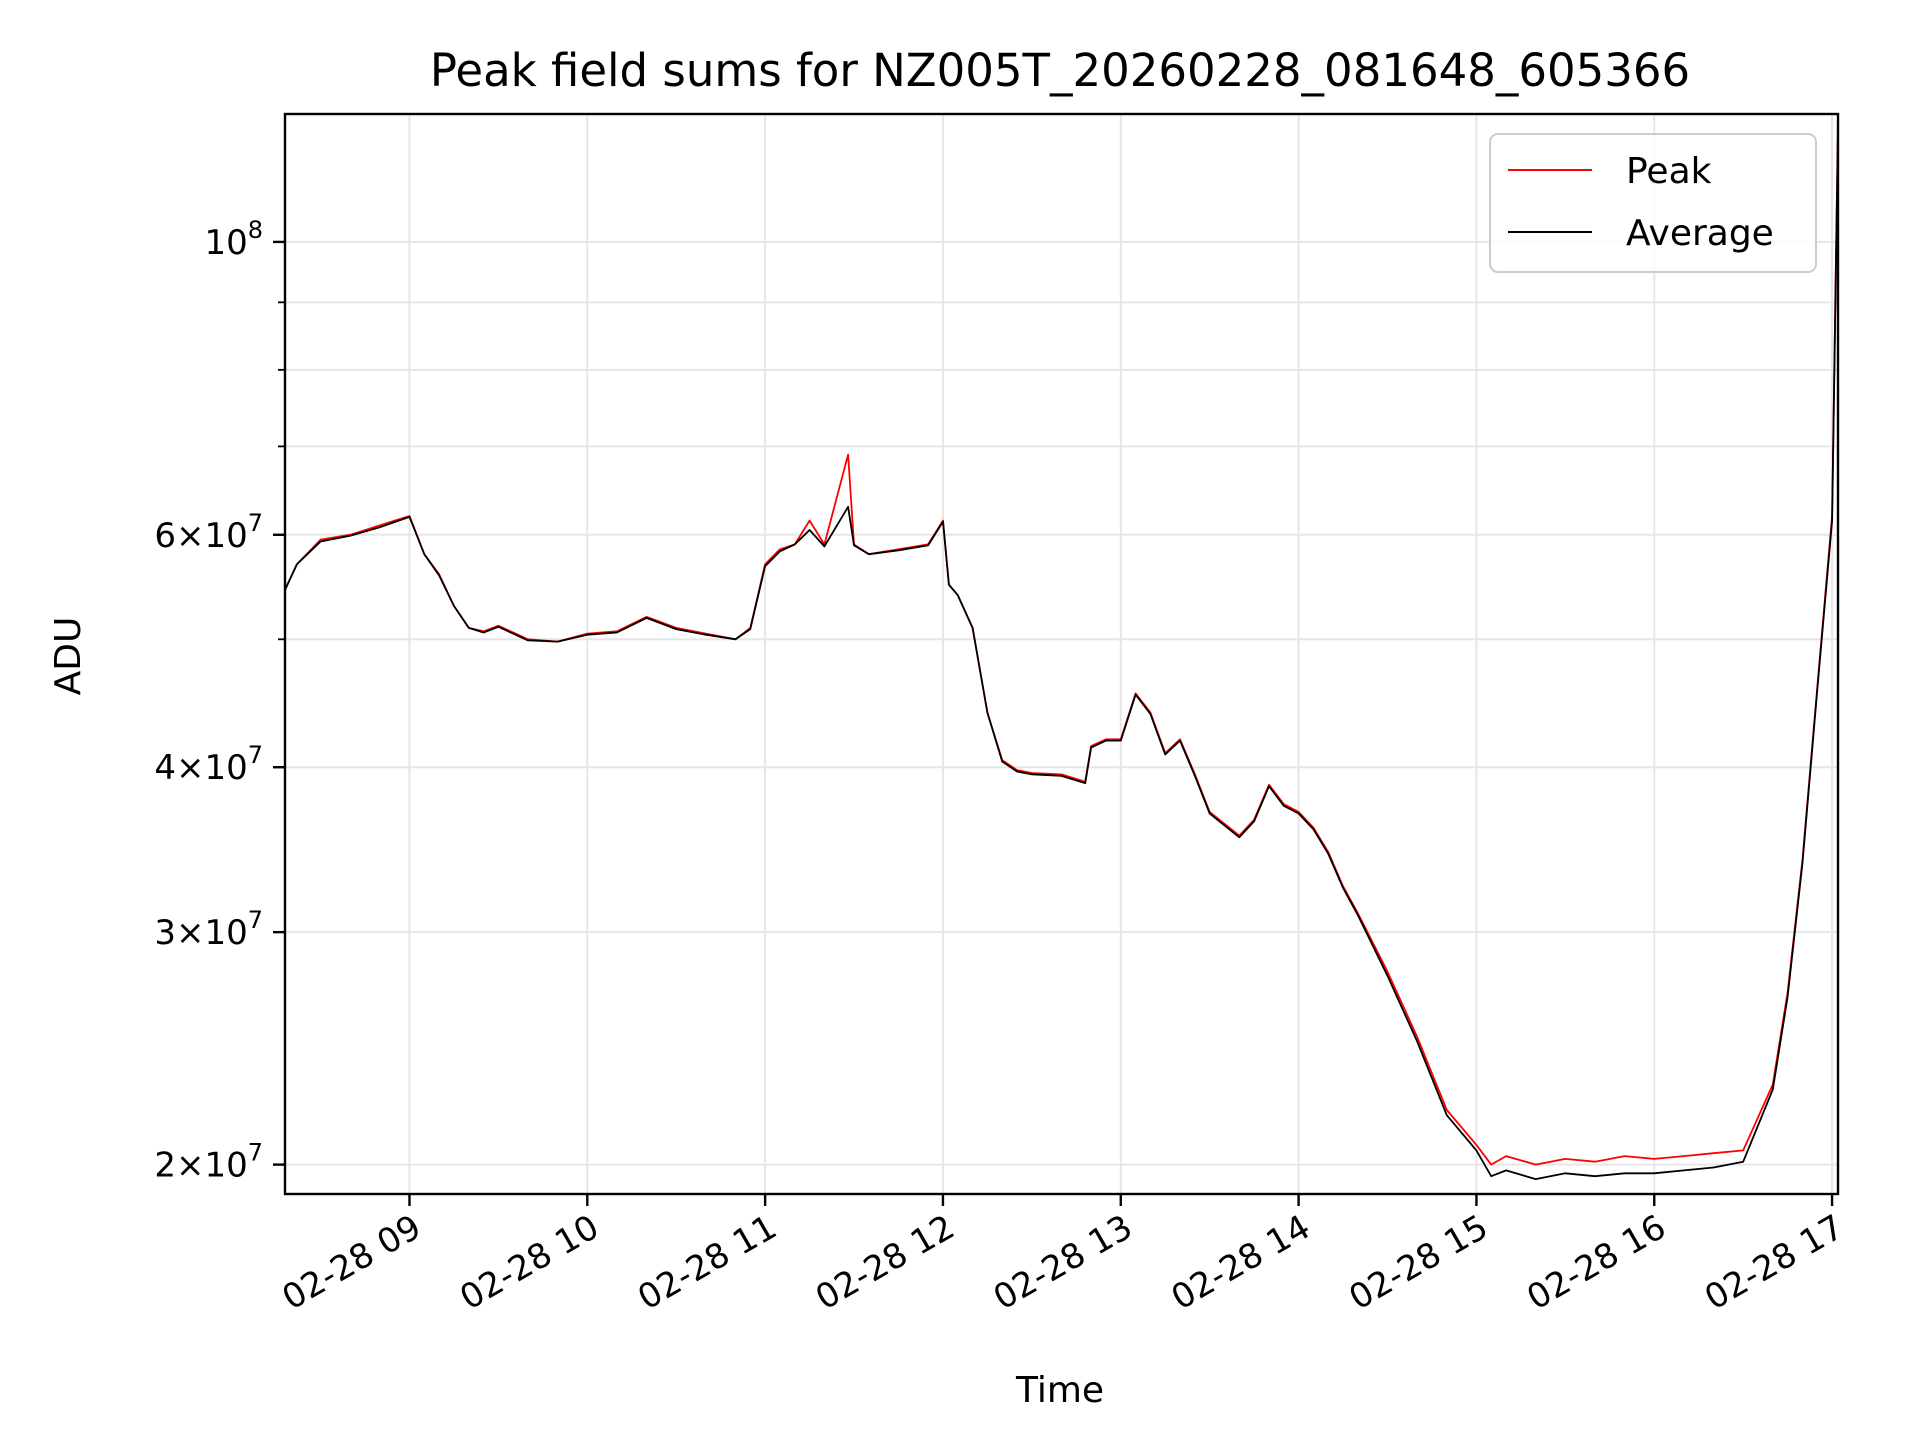  What do you see at coordinates (200, 768) in the screenshot?
I see `y-tick-mantissa: 4×10` at bounding box center [200, 768].